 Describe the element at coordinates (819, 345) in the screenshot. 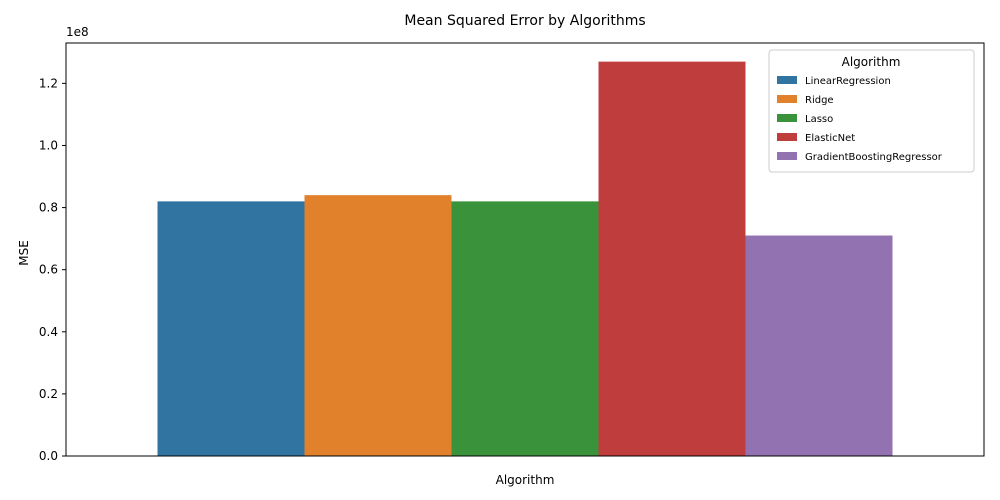

I see `bar-gradient-boosting-regressor` at that location.